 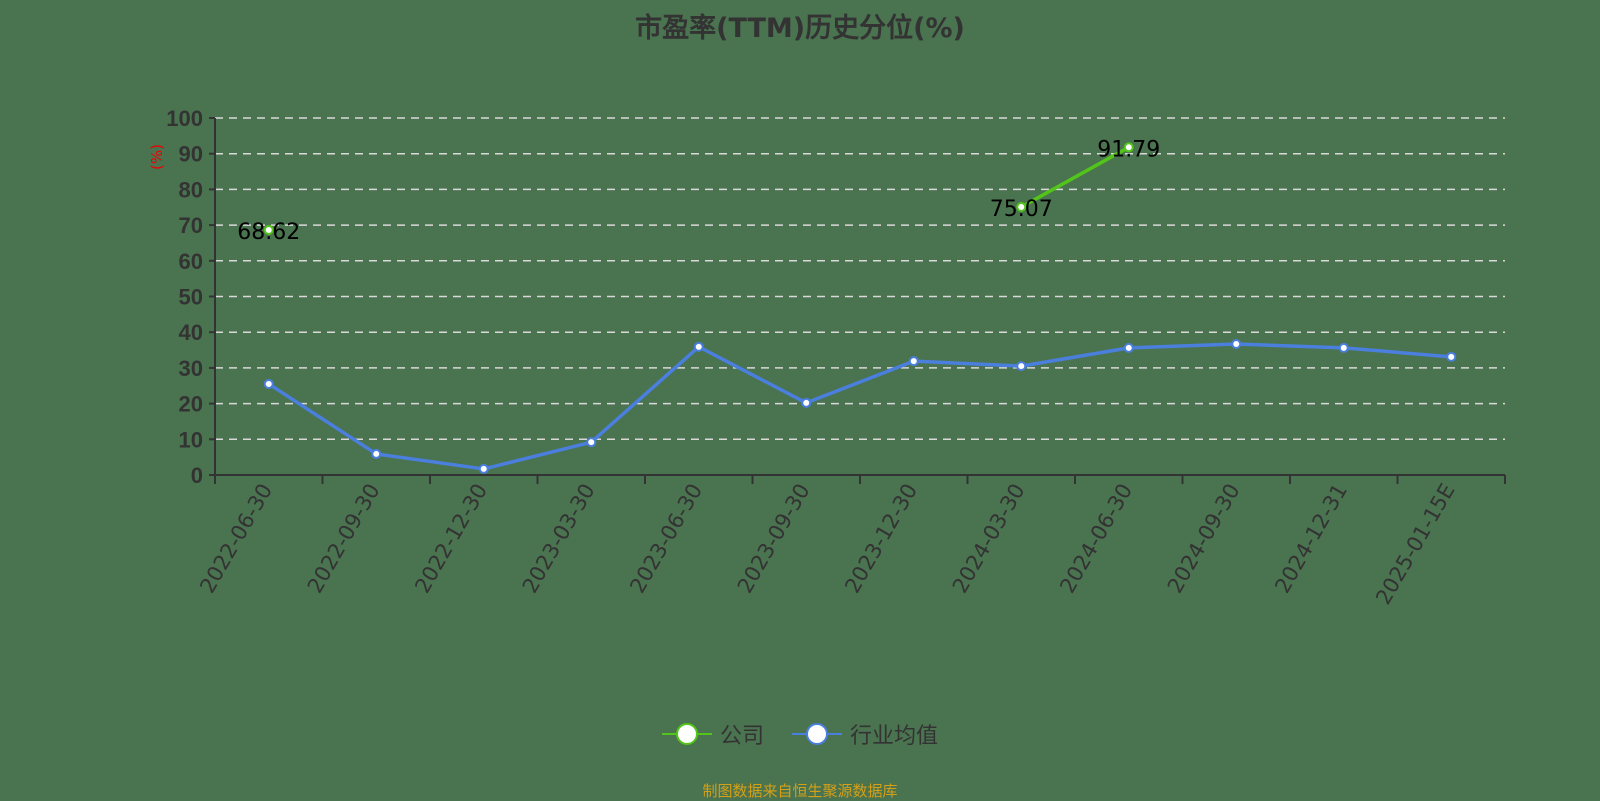 I want to click on legend-item-industry-avg: 行业均值, so click(x=865, y=734).